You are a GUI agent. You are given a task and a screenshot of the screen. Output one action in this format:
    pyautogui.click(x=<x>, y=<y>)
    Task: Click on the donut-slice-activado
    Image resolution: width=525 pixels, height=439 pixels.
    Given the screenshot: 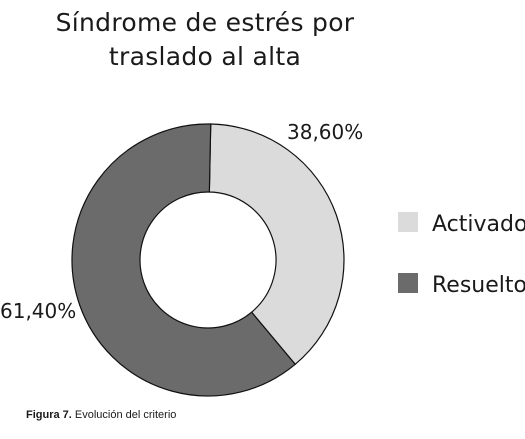 What is the action you would take?
    pyautogui.click(x=276, y=244)
    